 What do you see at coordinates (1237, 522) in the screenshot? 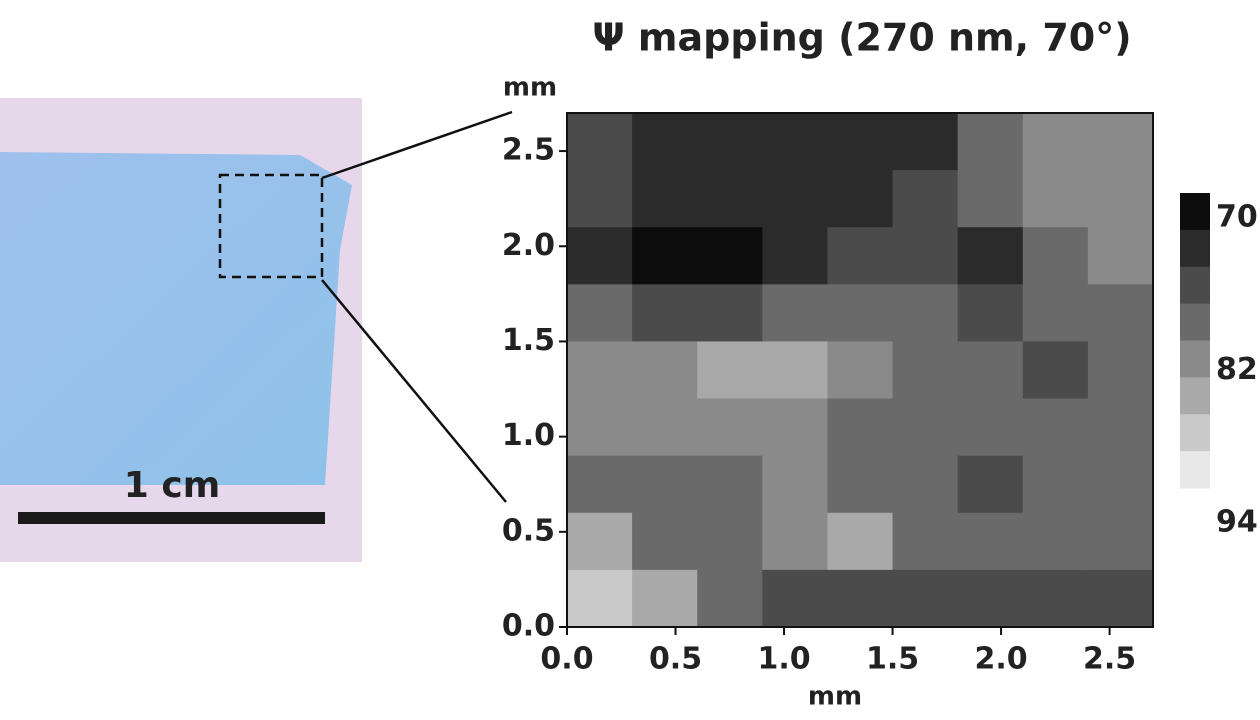
I see `colorbar-label: 94` at bounding box center [1237, 522].